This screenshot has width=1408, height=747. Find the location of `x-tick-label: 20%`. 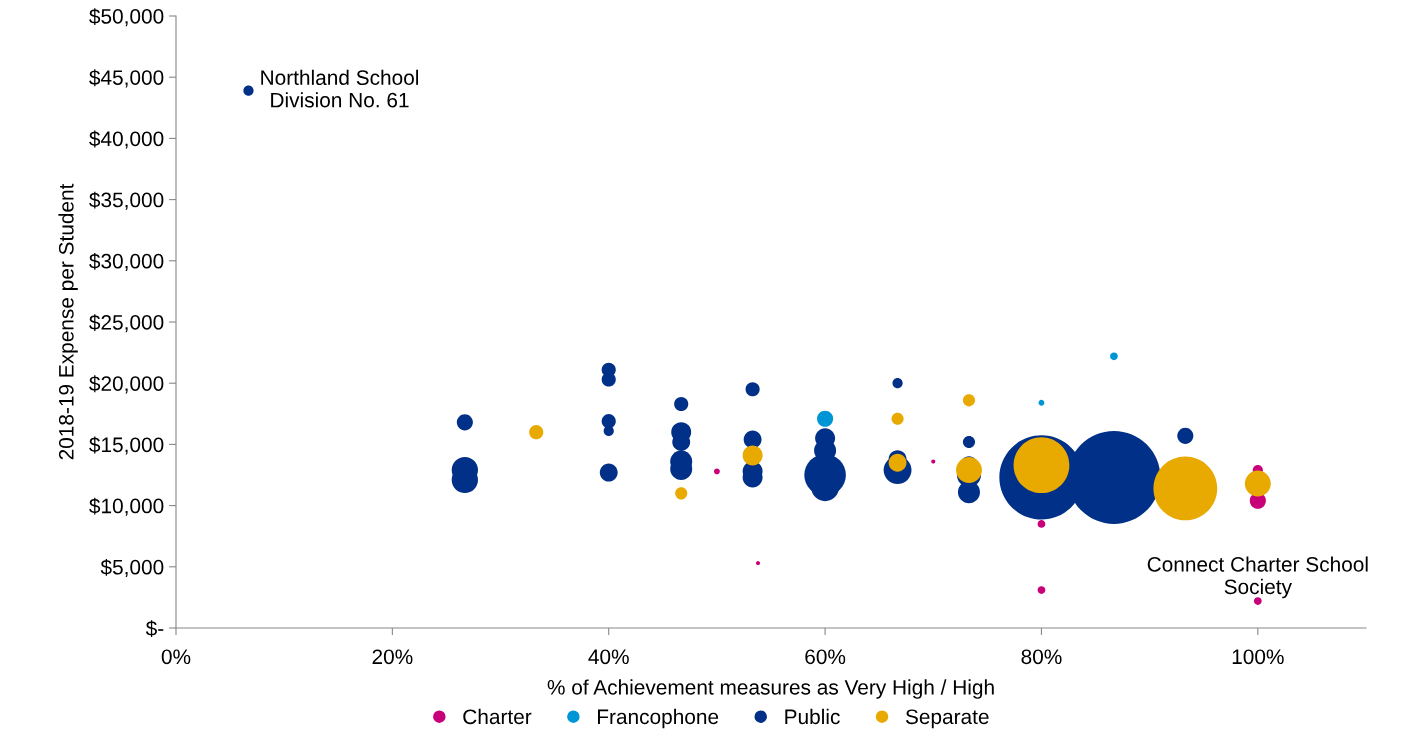

x-tick-label: 20% is located at coordinates (392, 657).